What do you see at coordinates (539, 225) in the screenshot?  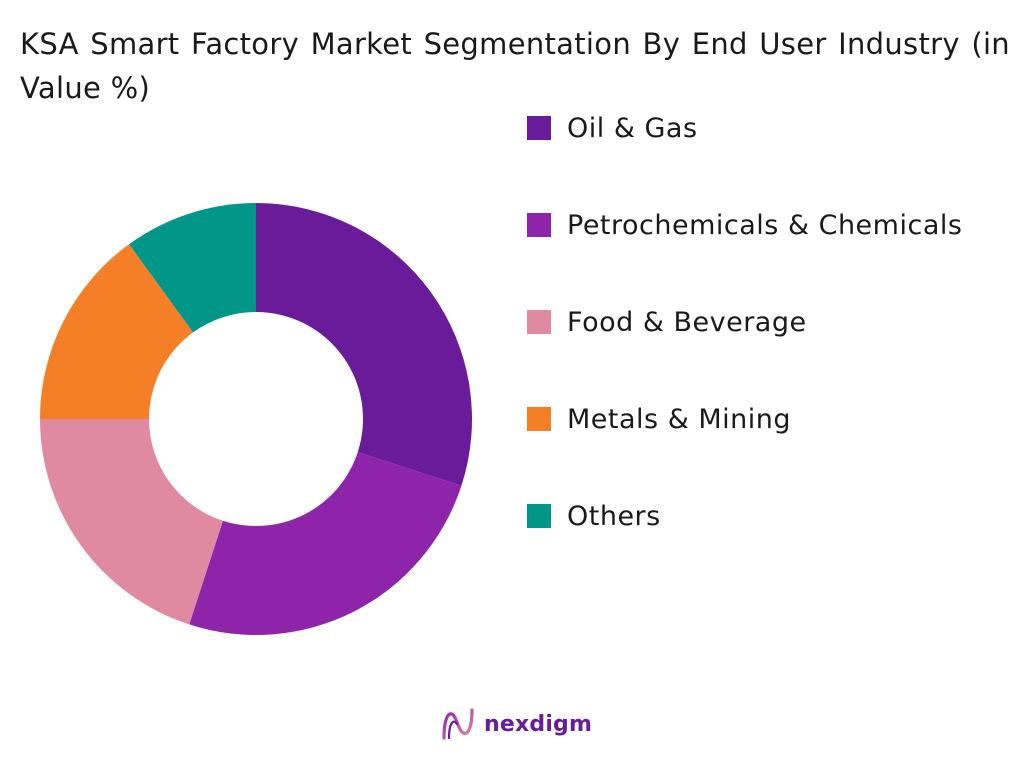 I see `legend-swatch-petrochemicals-chemicals` at bounding box center [539, 225].